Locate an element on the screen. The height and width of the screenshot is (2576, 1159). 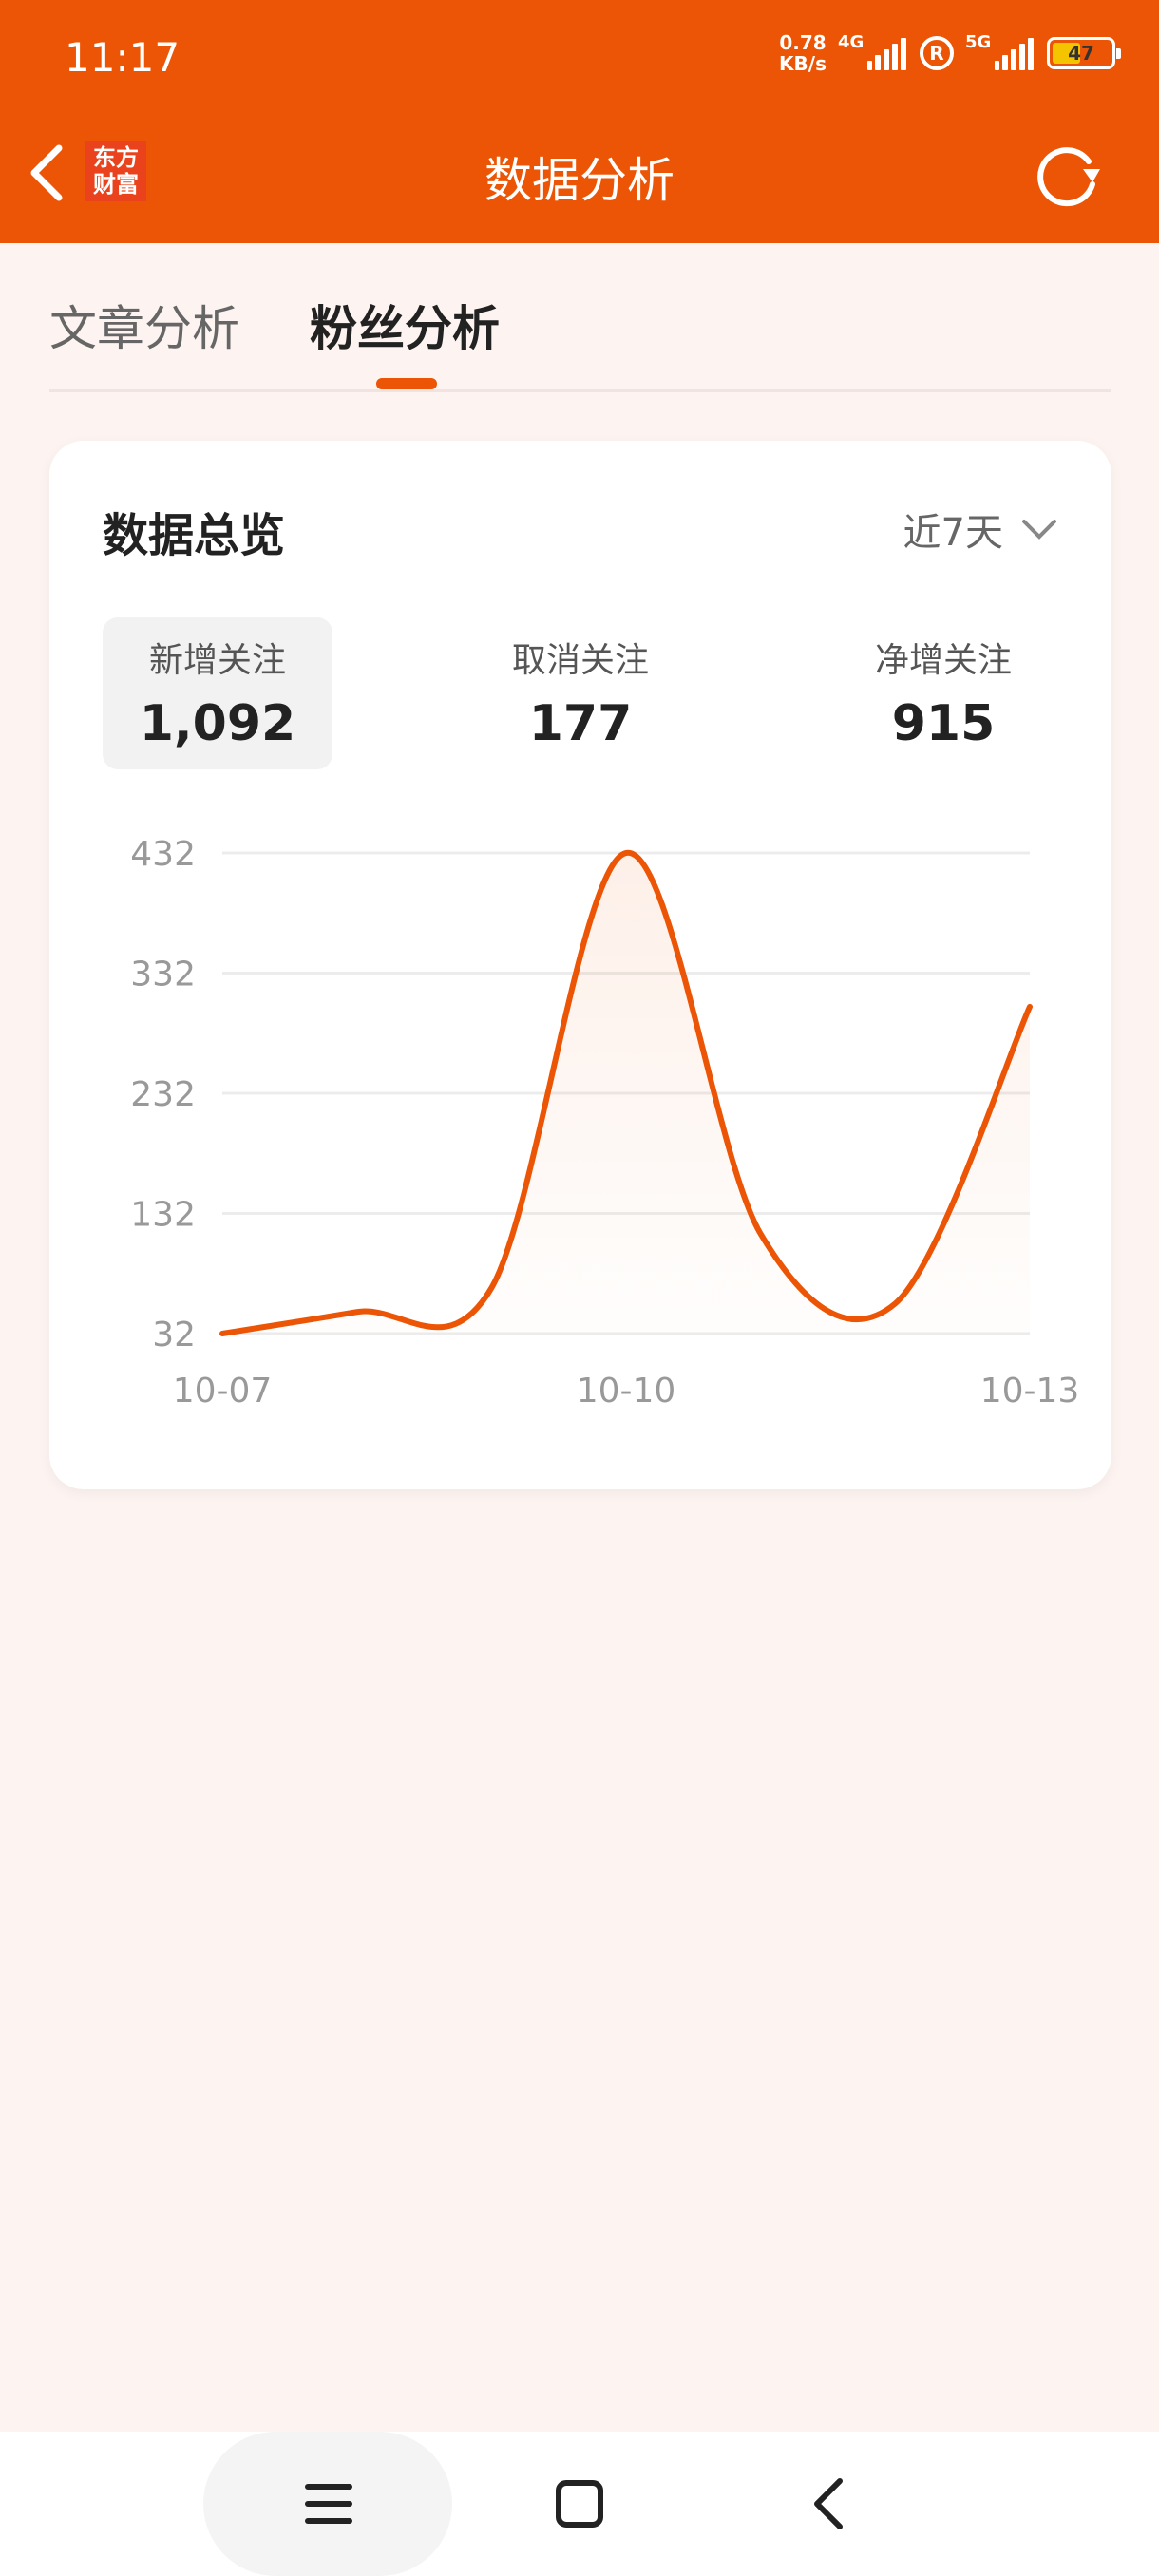
y-tick-label: 32 is located at coordinates (174, 1335).